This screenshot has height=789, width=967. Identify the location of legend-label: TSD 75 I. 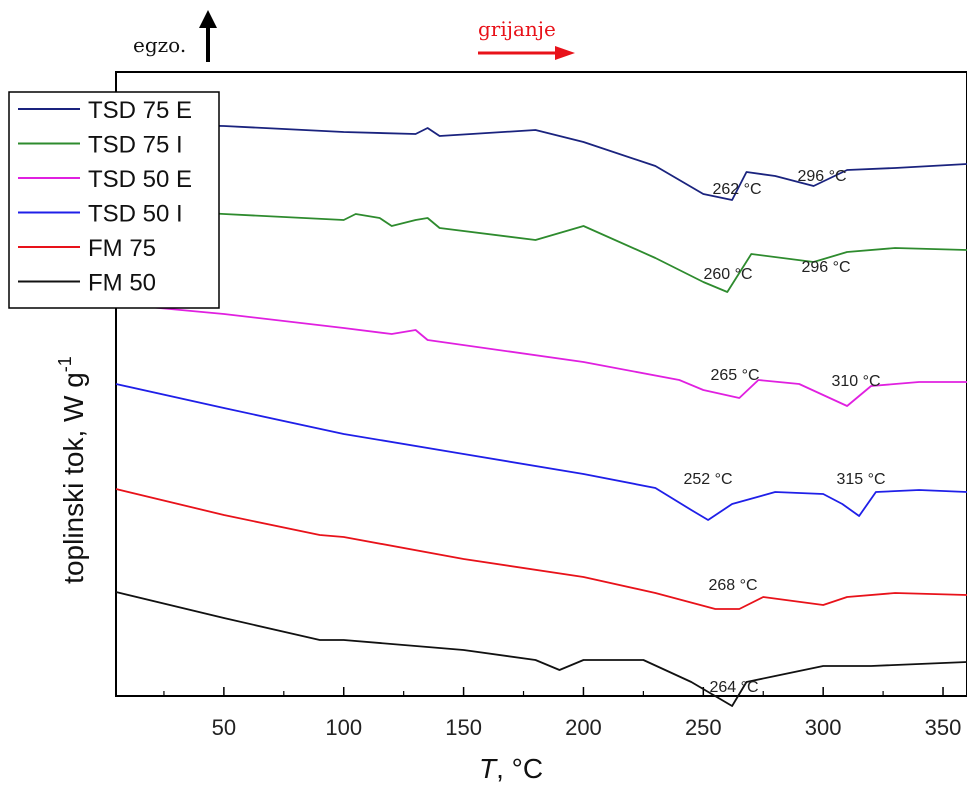
(135, 145).